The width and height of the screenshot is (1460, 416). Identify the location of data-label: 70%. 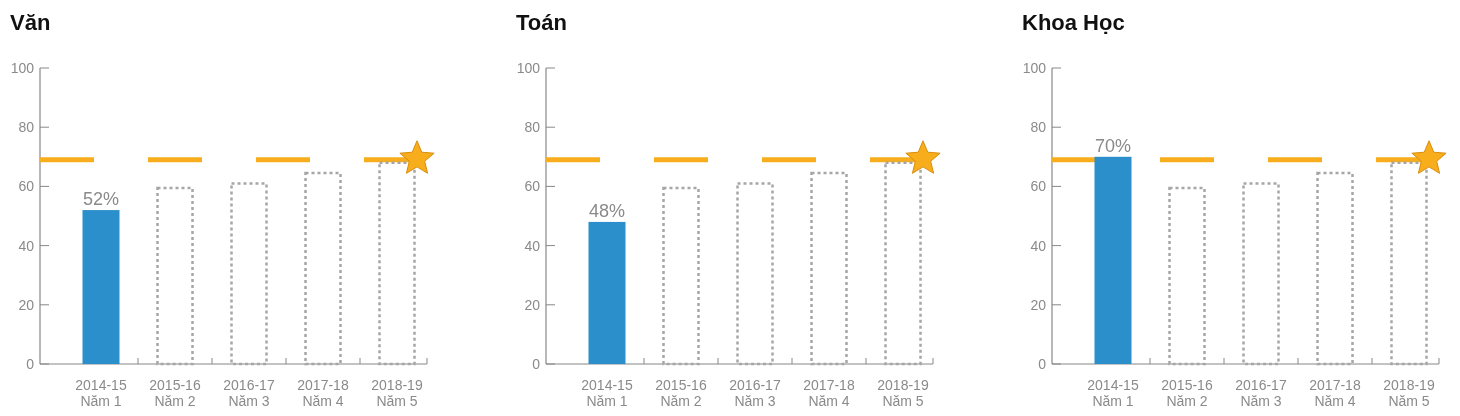
(1113, 145).